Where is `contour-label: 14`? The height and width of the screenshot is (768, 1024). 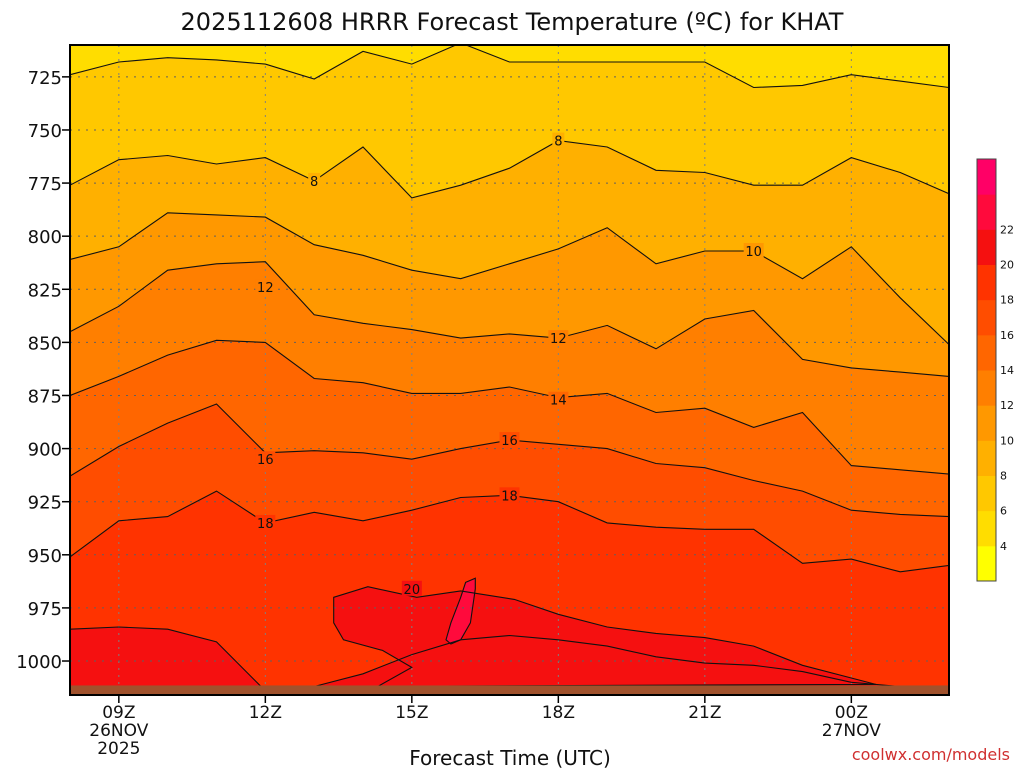 contour-label: 14 is located at coordinates (558, 401).